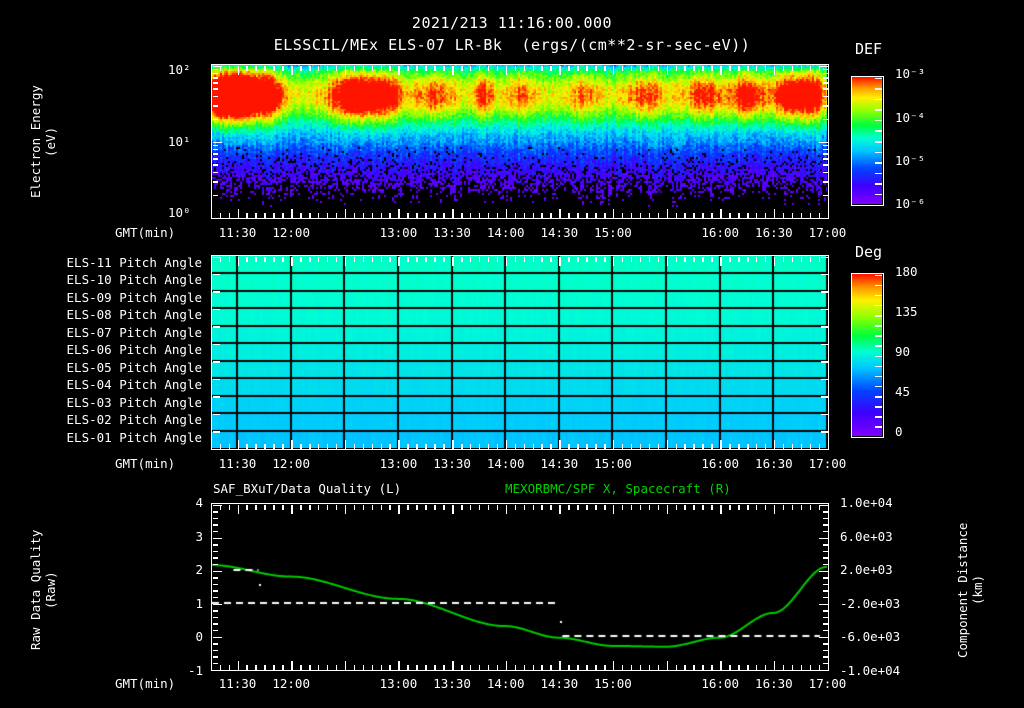 The image size is (1024, 708). I want to click on def-colorbar-ticks, so click(867, 141).